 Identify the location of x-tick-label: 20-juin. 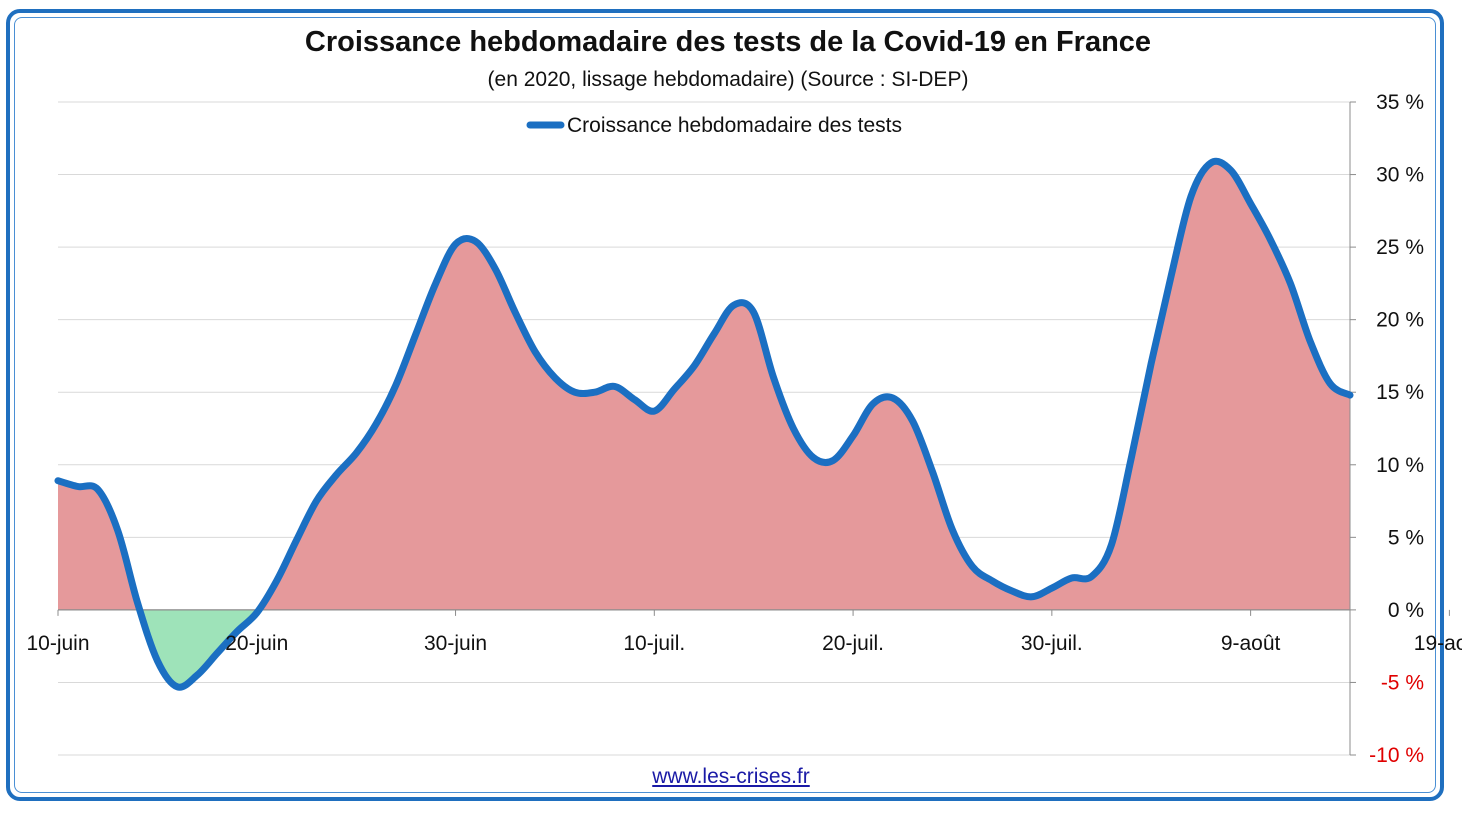
(256, 643).